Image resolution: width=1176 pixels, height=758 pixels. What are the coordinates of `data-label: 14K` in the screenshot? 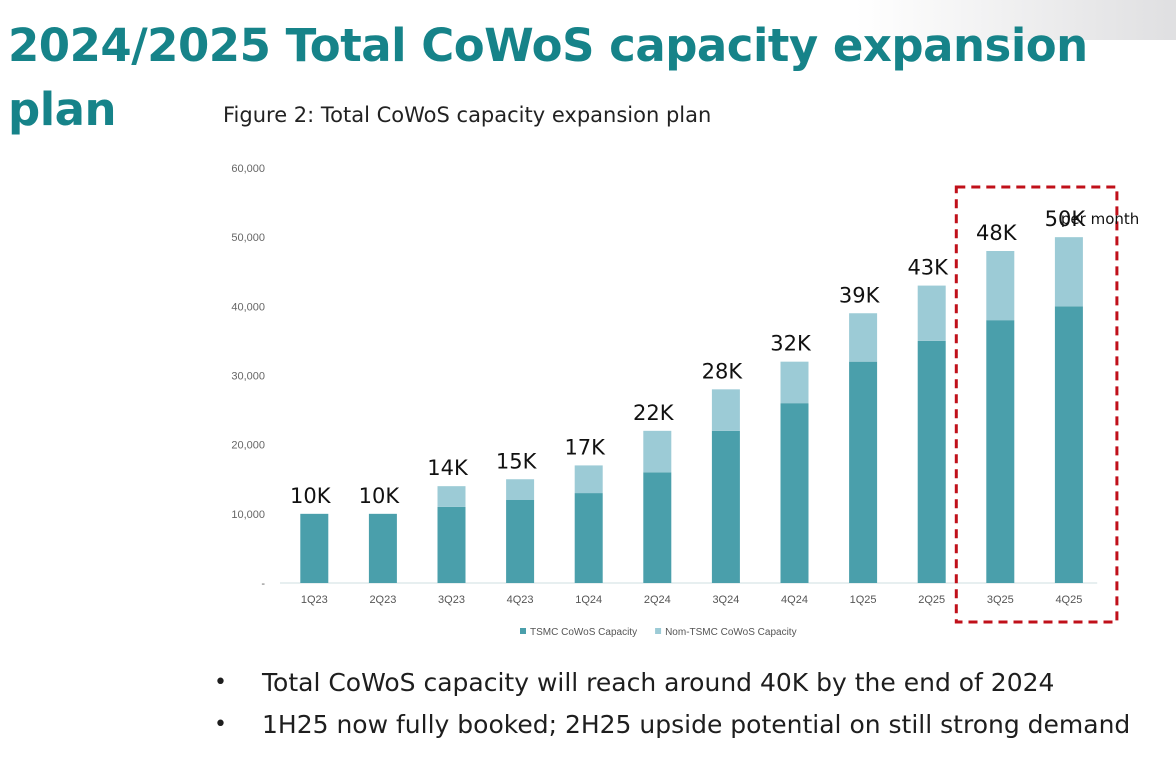 It's located at (448, 468).